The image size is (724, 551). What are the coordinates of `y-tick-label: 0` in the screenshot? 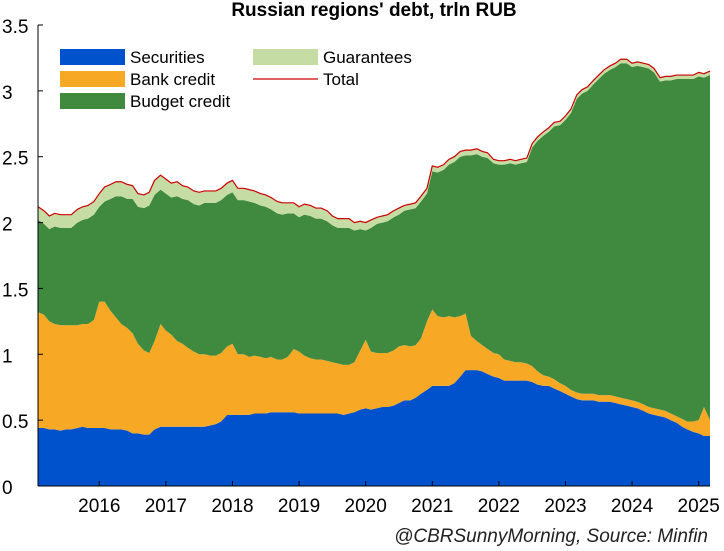 It's located at (7, 488).